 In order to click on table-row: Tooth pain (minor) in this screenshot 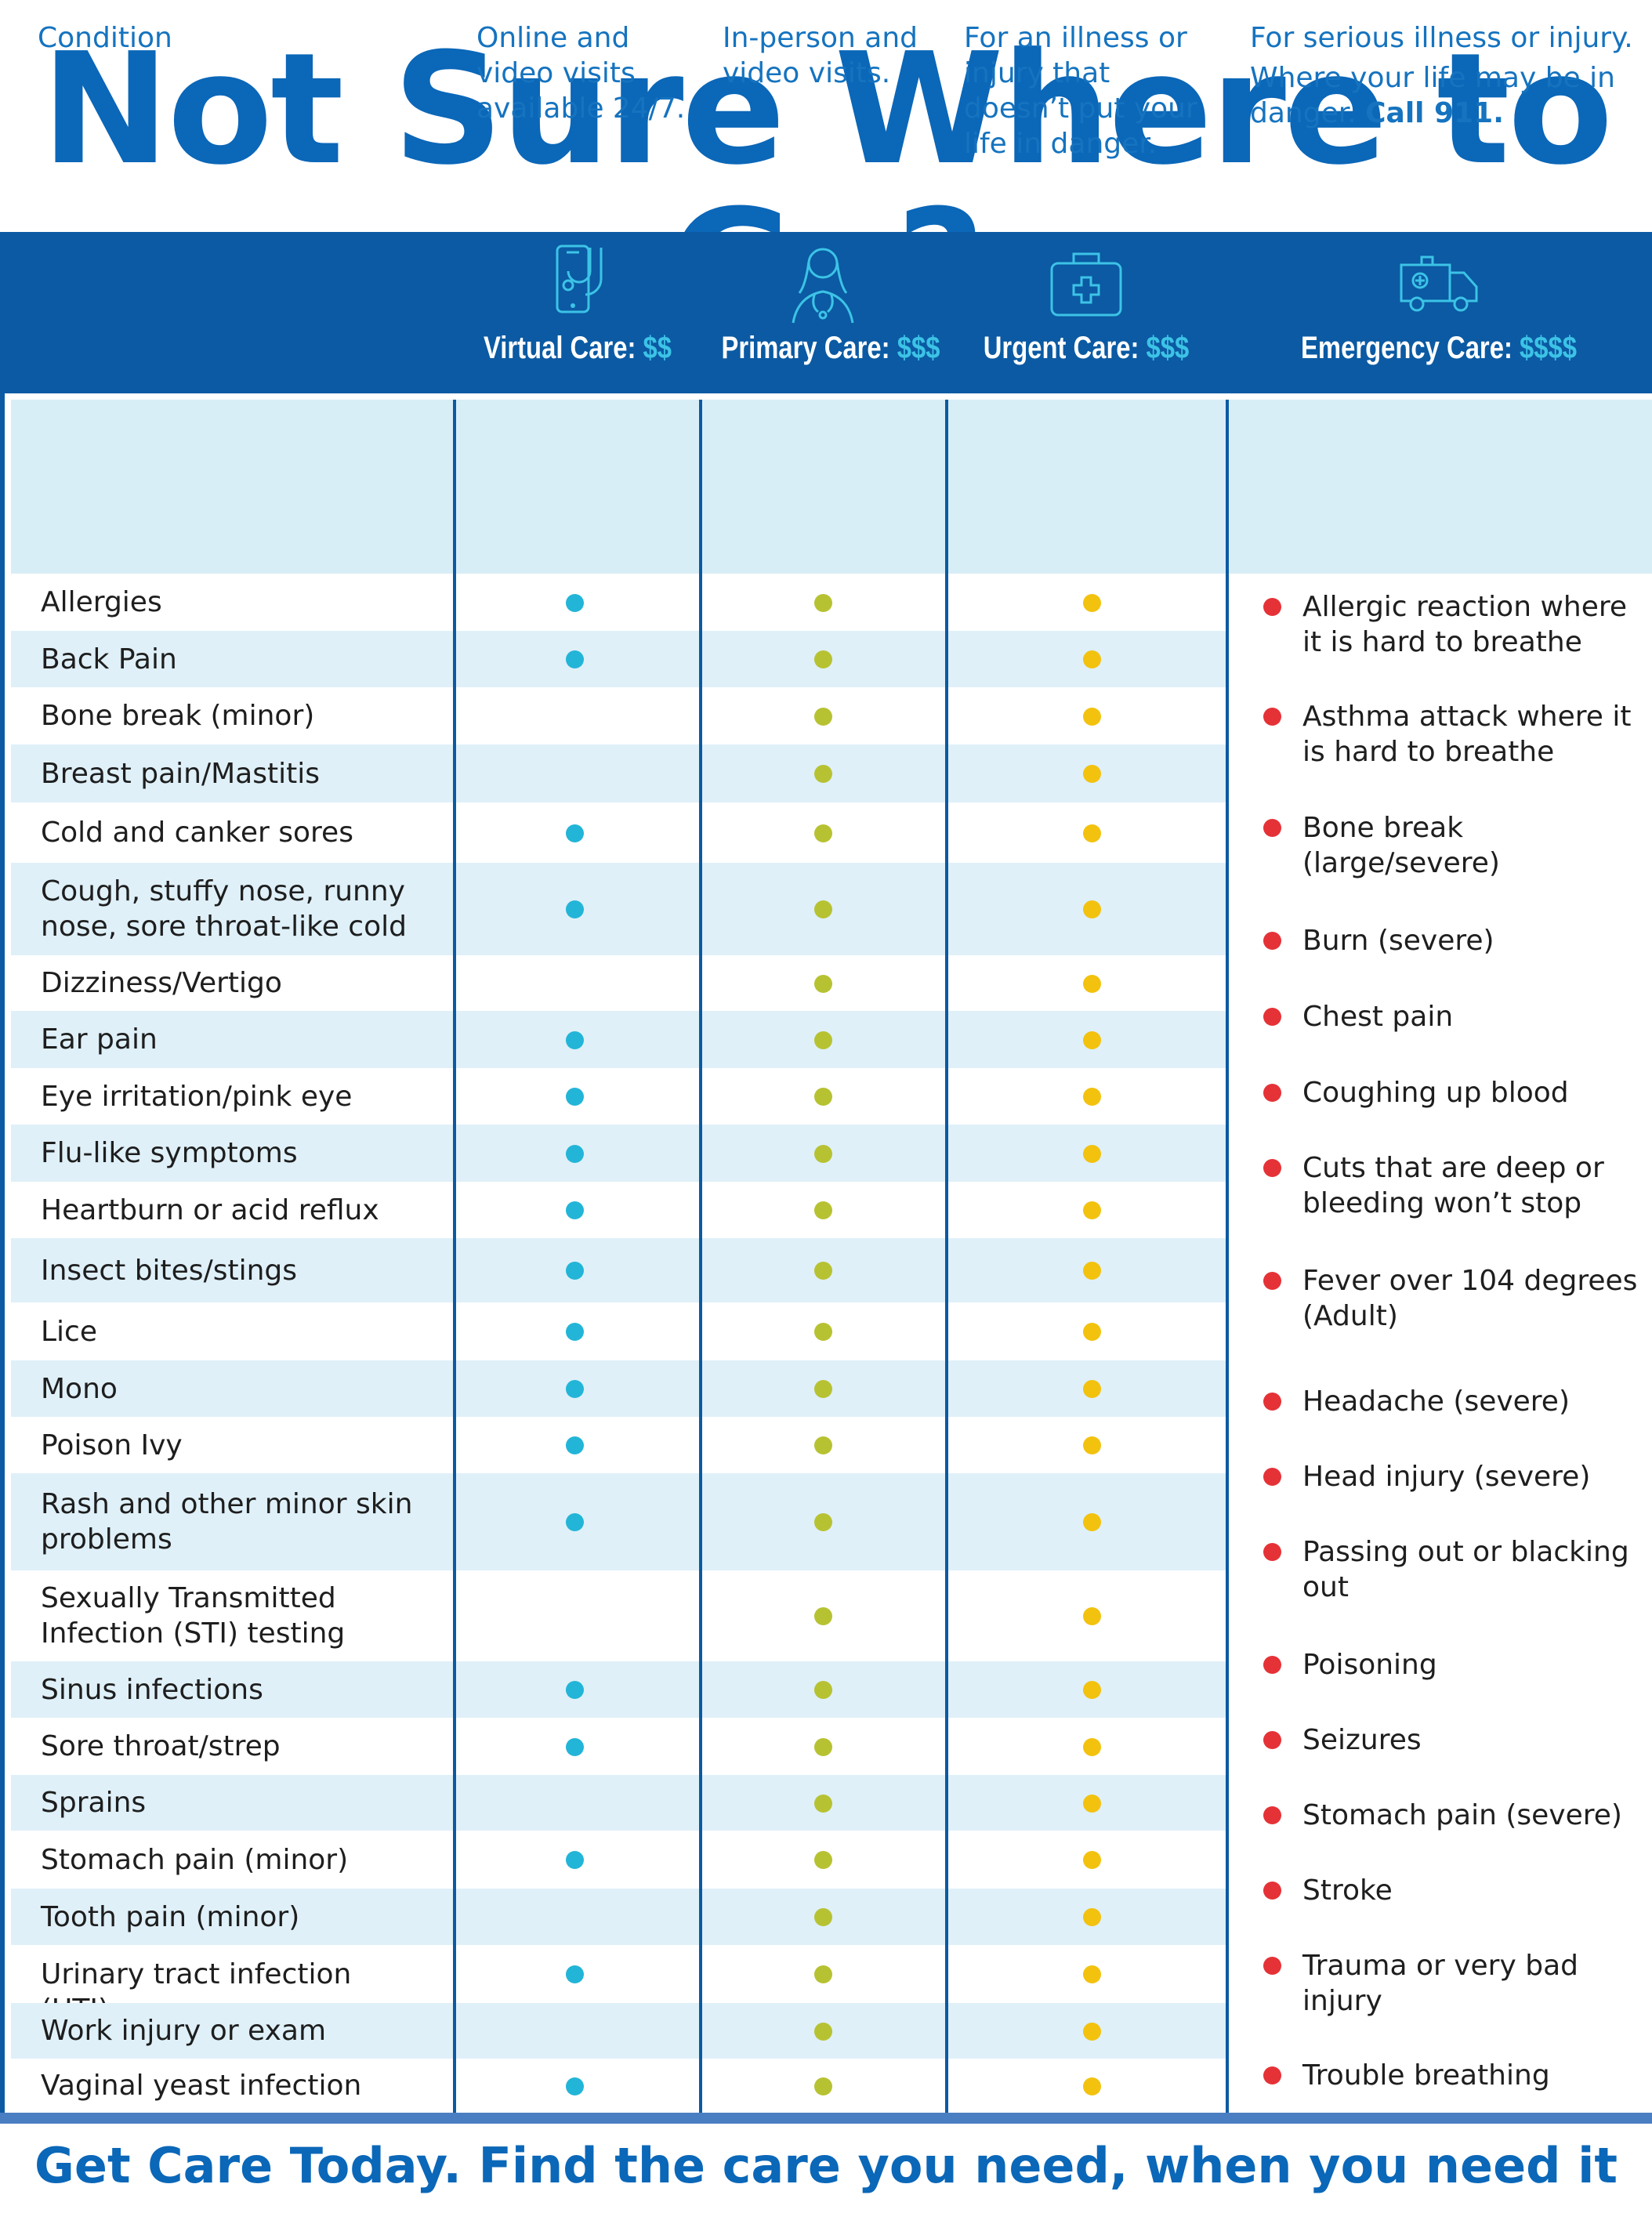, I will do `click(619, 1917)`.